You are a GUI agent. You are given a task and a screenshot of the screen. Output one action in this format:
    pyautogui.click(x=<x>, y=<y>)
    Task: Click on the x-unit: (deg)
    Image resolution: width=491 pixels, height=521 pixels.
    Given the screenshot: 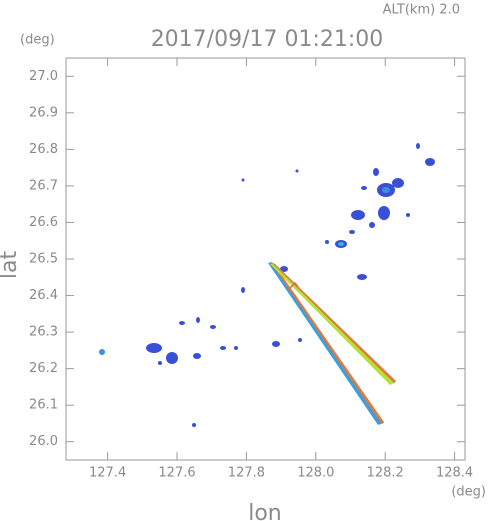 What is the action you would take?
    pyautogui.click(x=468, y=492)
    